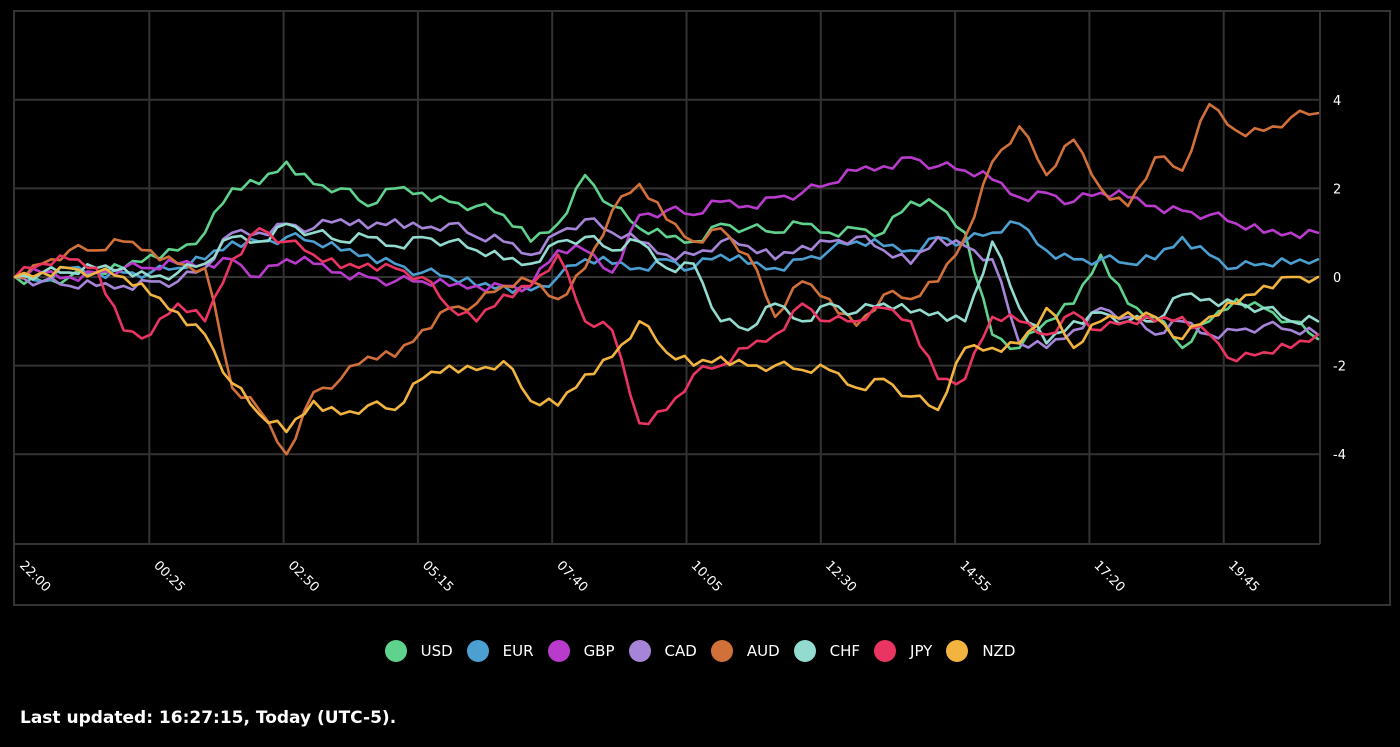  Describe the element at coordinates (581, 651) in the screenshot. I see `legend-item-gbp: GBP` at that location.